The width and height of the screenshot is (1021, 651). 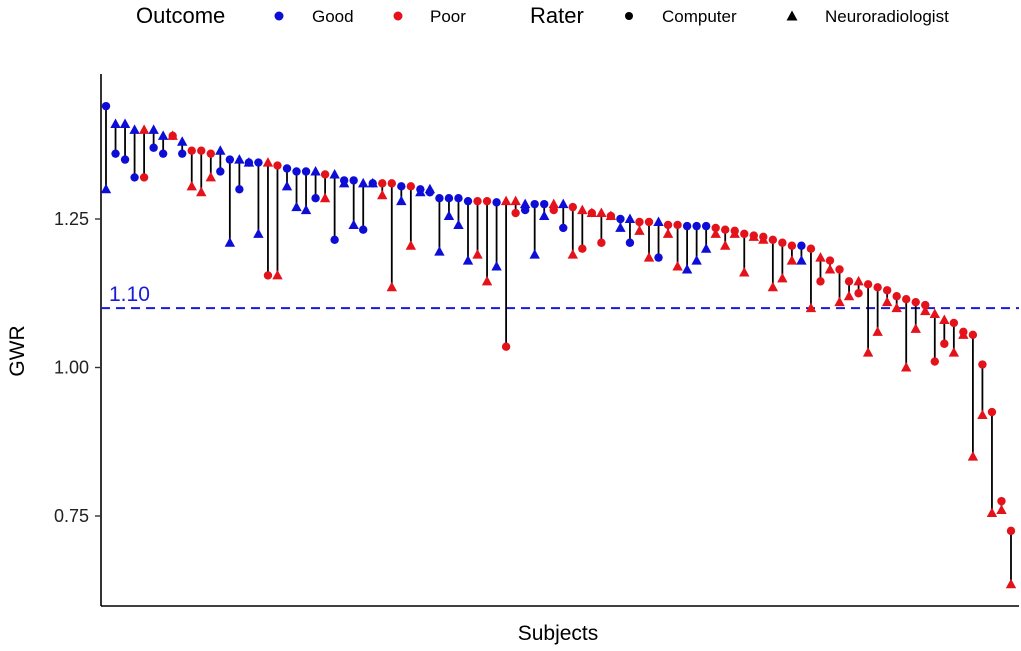 I want to click on legend-label-poor: Poor, so click(x=448, y=16).